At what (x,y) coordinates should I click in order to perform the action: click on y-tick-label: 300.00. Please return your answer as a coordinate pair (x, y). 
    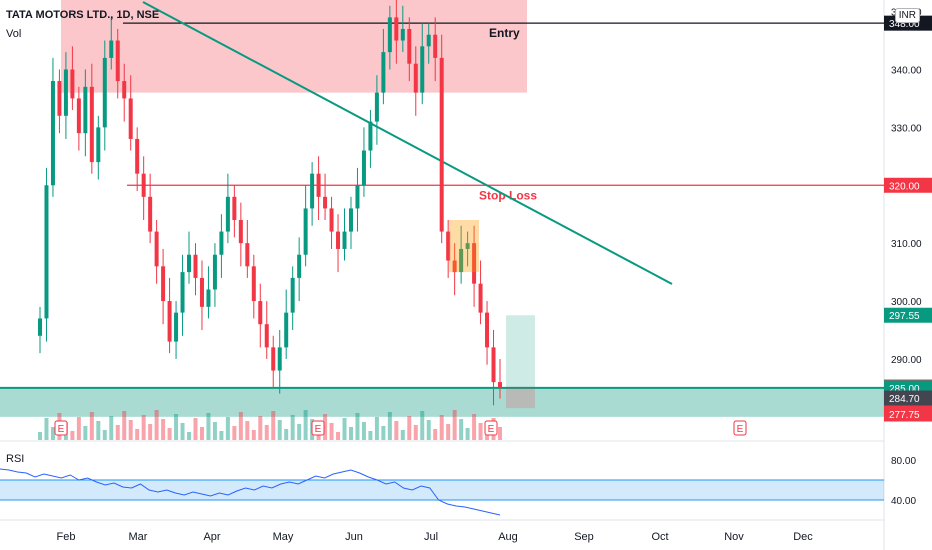
    Looking at the image, I should click on (906, 302).